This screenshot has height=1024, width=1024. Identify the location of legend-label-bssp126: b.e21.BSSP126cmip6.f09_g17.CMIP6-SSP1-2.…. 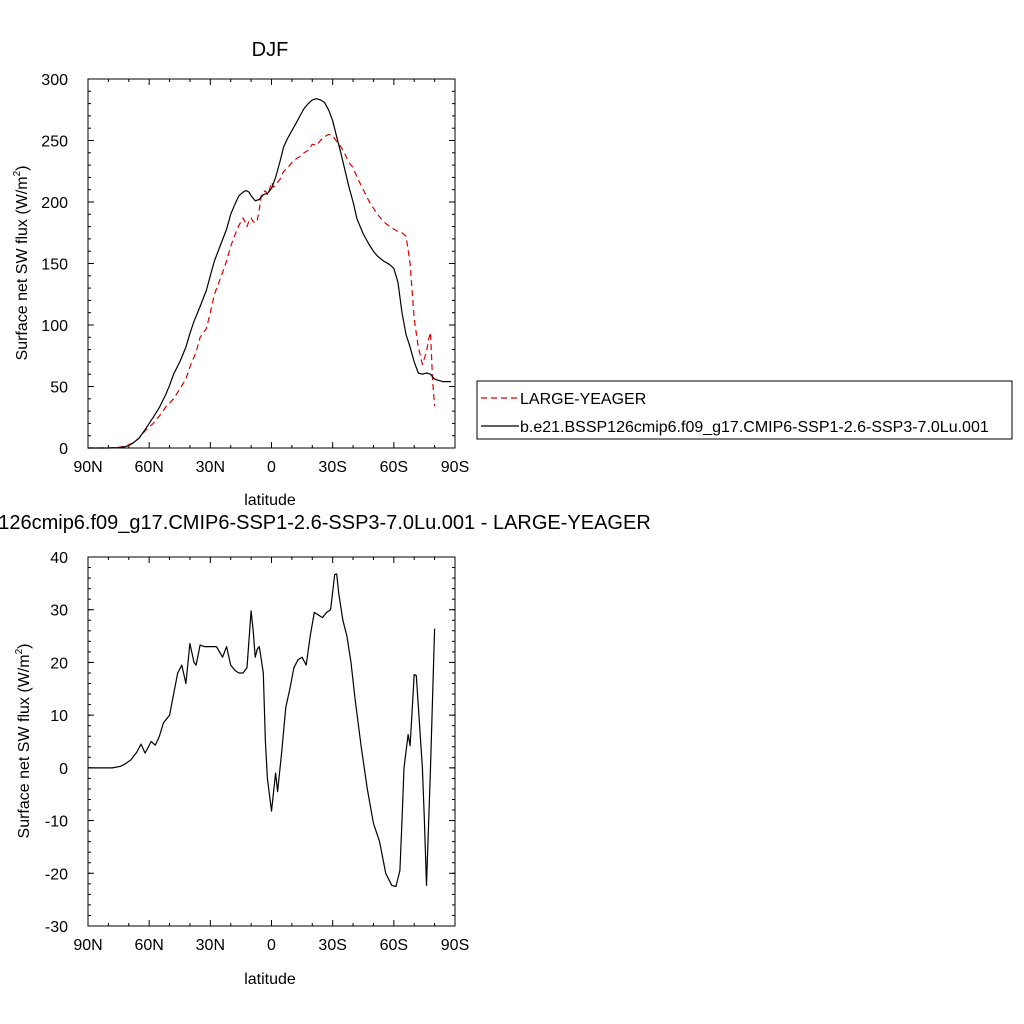
(754, 427).